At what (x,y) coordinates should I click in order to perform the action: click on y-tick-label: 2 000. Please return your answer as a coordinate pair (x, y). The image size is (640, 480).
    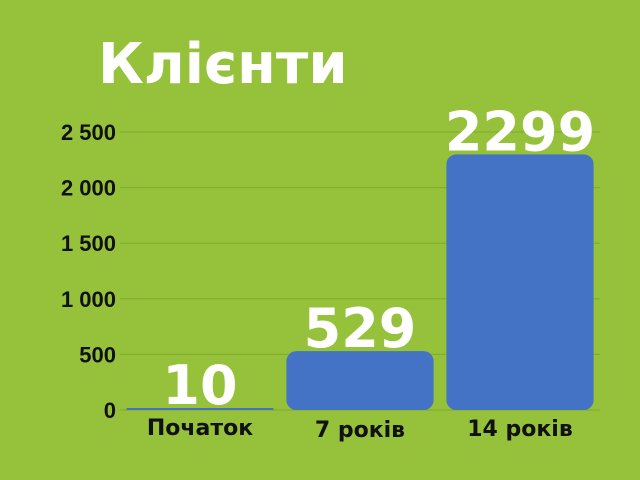
    Looking at the image, I should click on (88, 188).